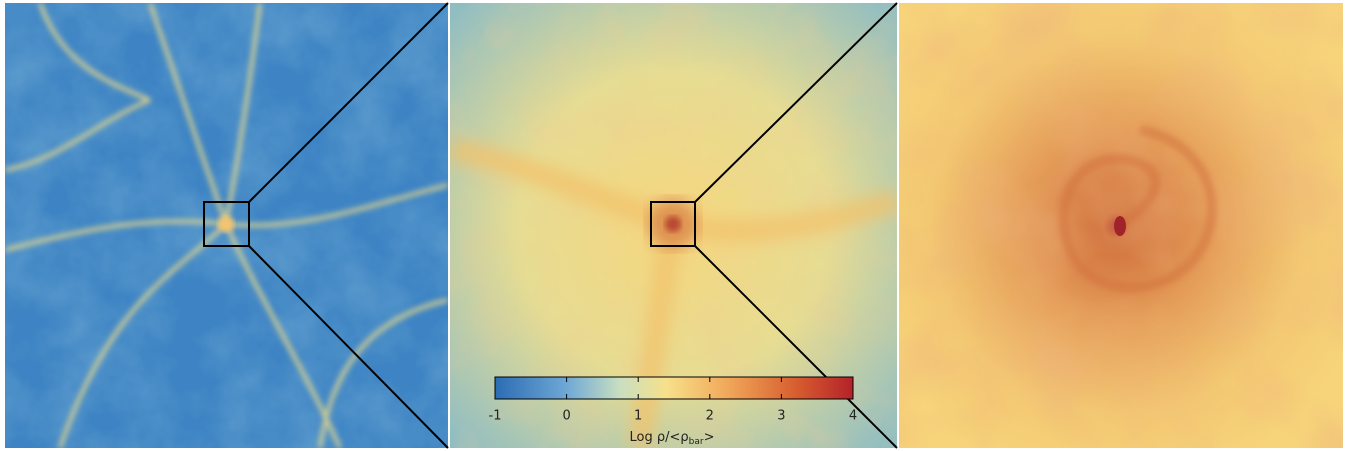 This screenshot has height=451, width=1348. Describe the element at coordinates (853, 416) in the screenshot. I see `tick-label: 4` at that location.